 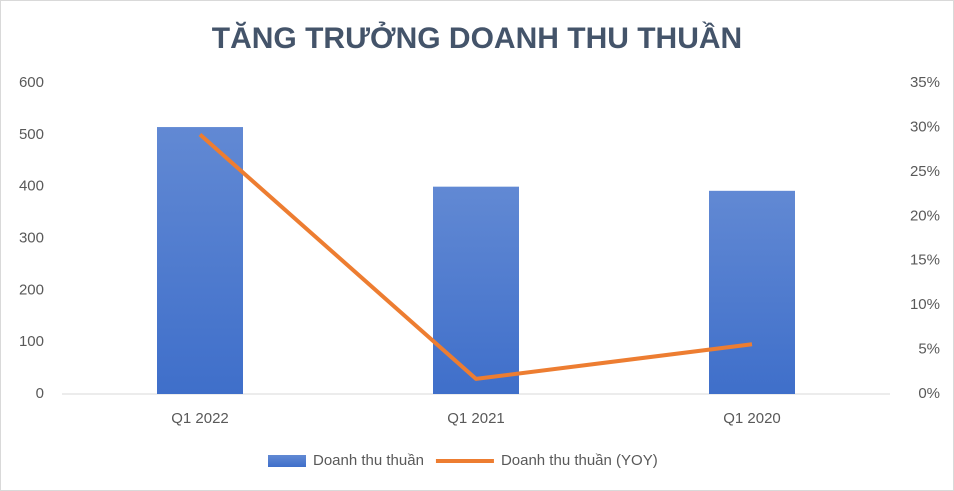 I want to click on y-tick-label: 100, so click(x=31, y=341).